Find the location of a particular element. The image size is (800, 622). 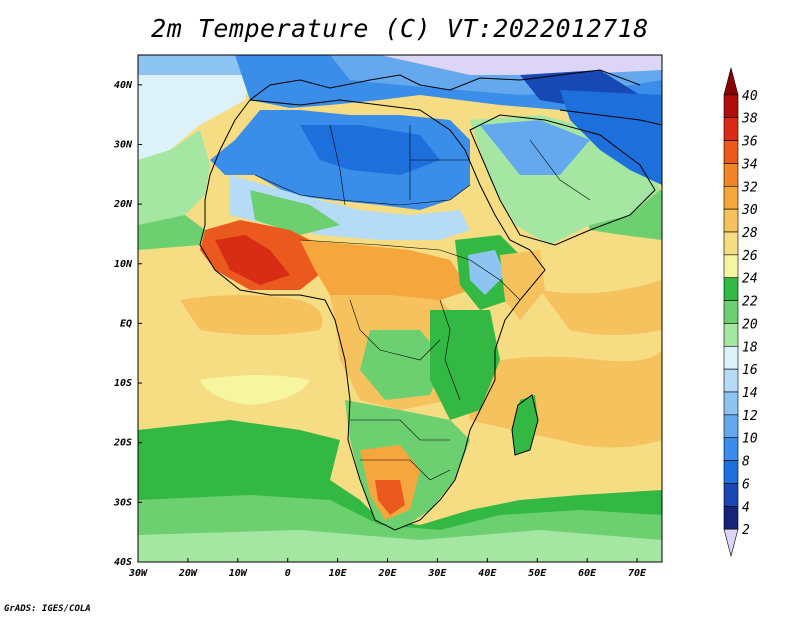

grads-credit: GrADS: IGES/COLA is located at coordinates (47, 609).